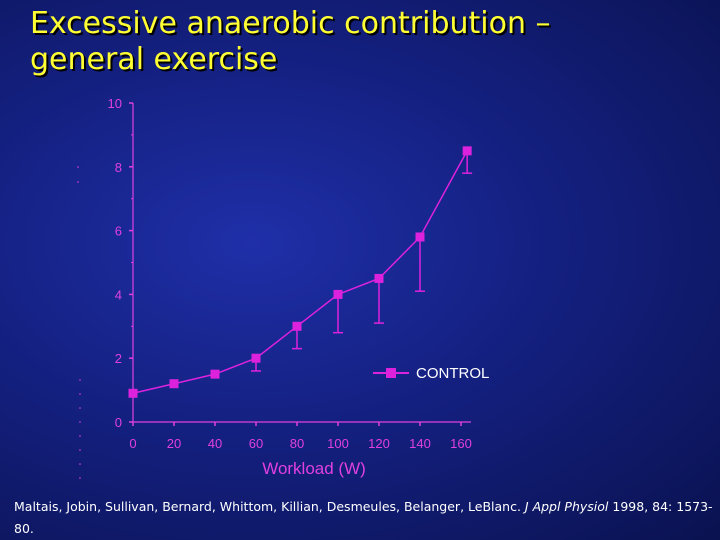 The width and height of the screenshot is (720, 540). Describe the element at coordinates (338, 443) in the screenshot. I see `x-tick-label: 100` at that location.